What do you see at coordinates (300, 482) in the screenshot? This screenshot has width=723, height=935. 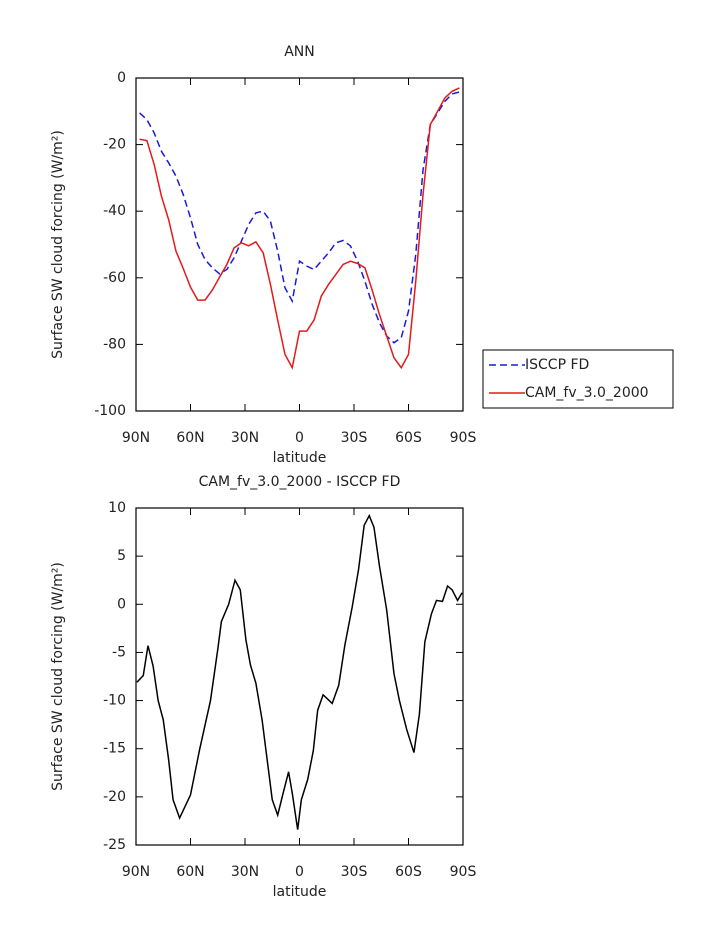 I see `chart-title: CAM_fv_3.0_2000 - ISCCP FD` at bounding box center [300, 482].